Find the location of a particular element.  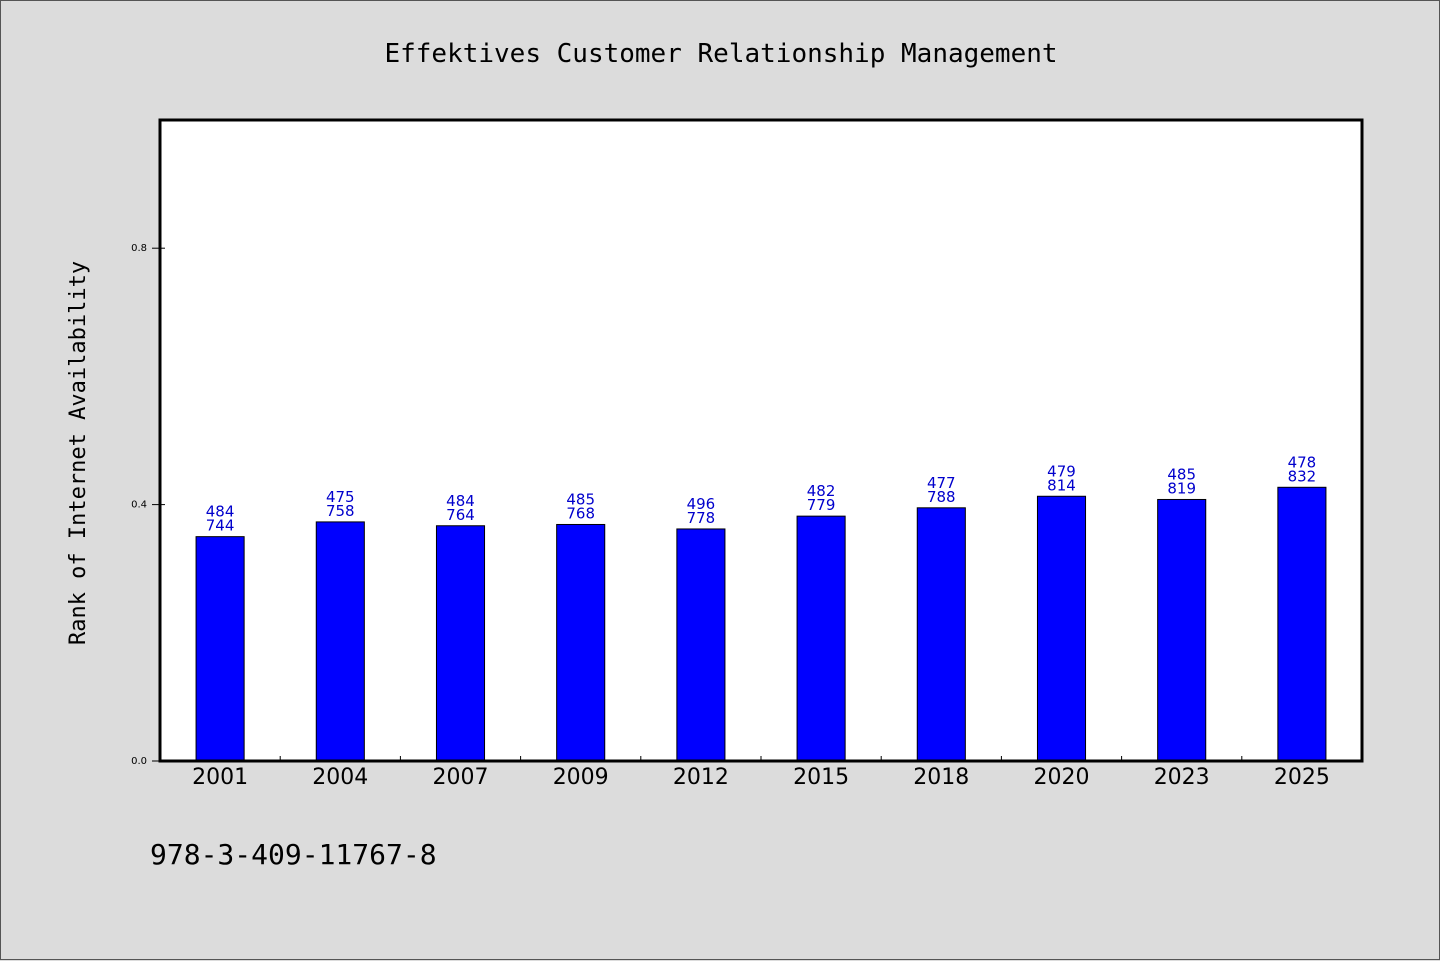

bar-2004 is located at coordinates (340, 641).